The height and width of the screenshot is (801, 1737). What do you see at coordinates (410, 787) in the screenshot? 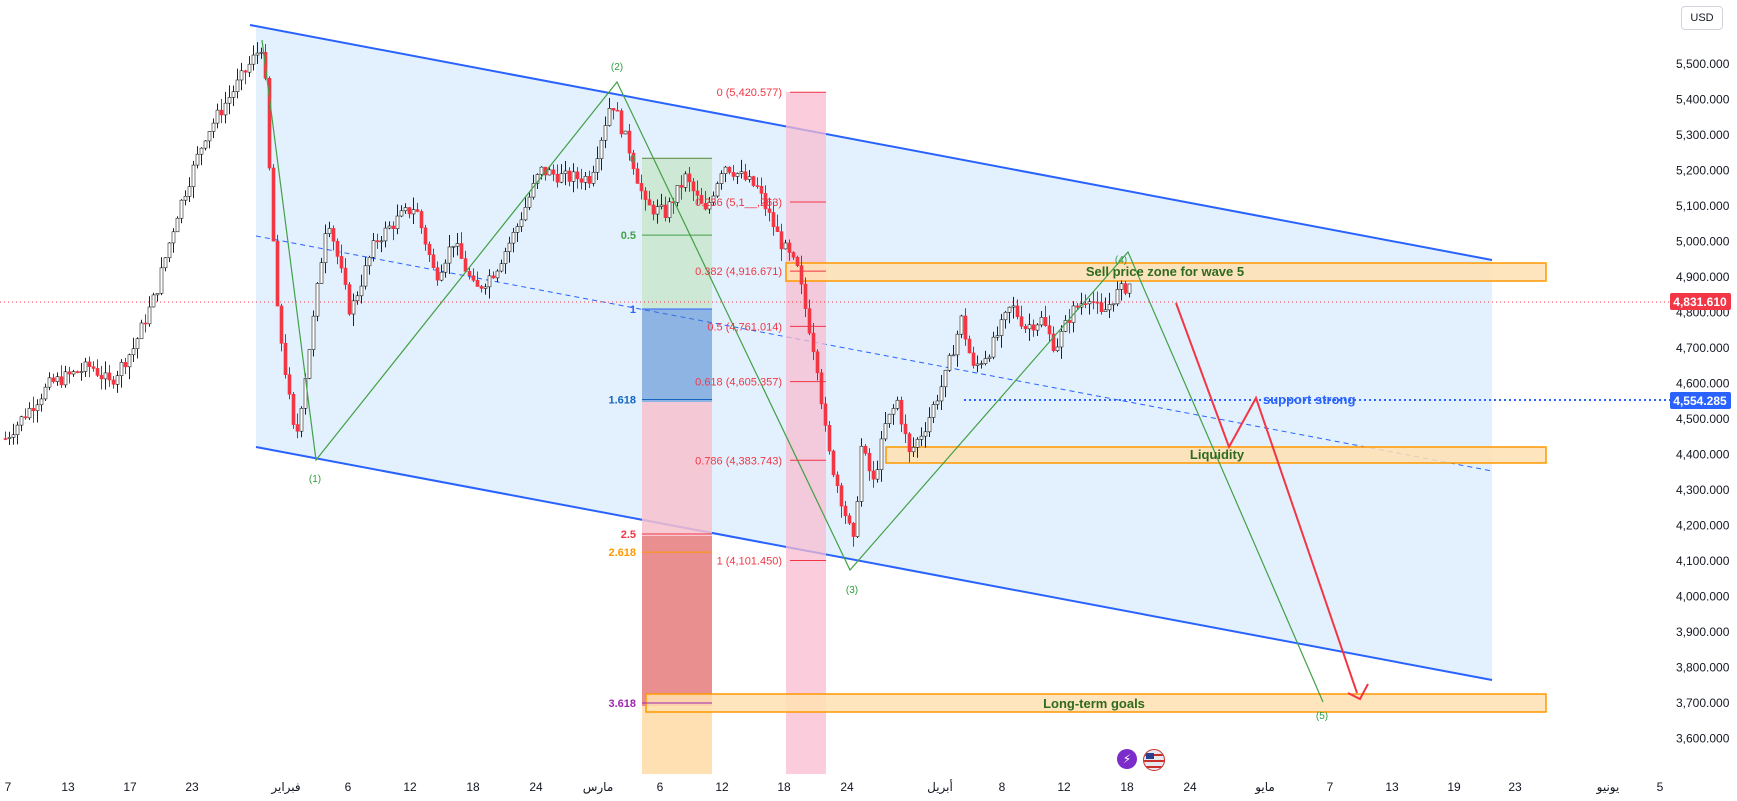
I see `time-tick-label: 12` at bounding box center [410, 787].